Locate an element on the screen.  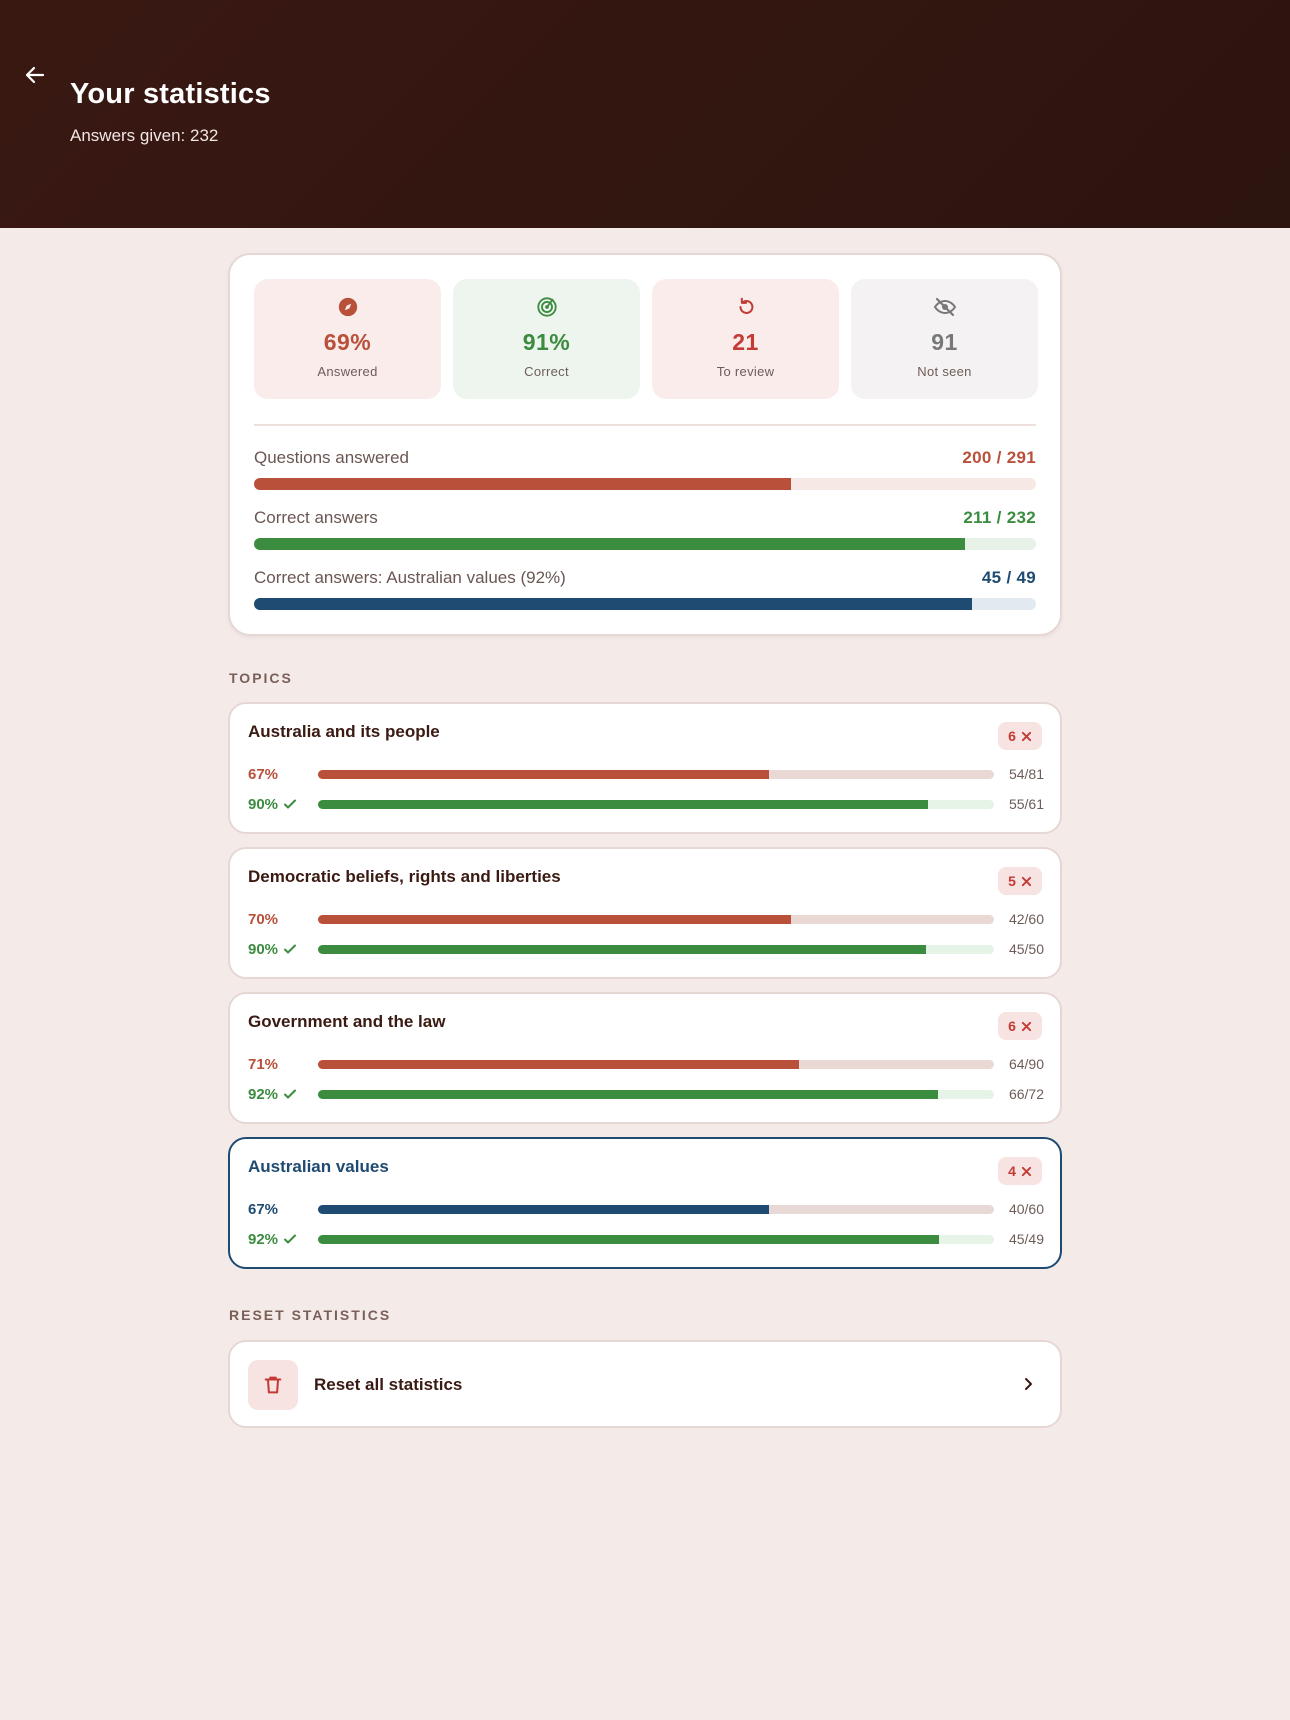
correct-answers-fill is located at coordinates (609, 544).